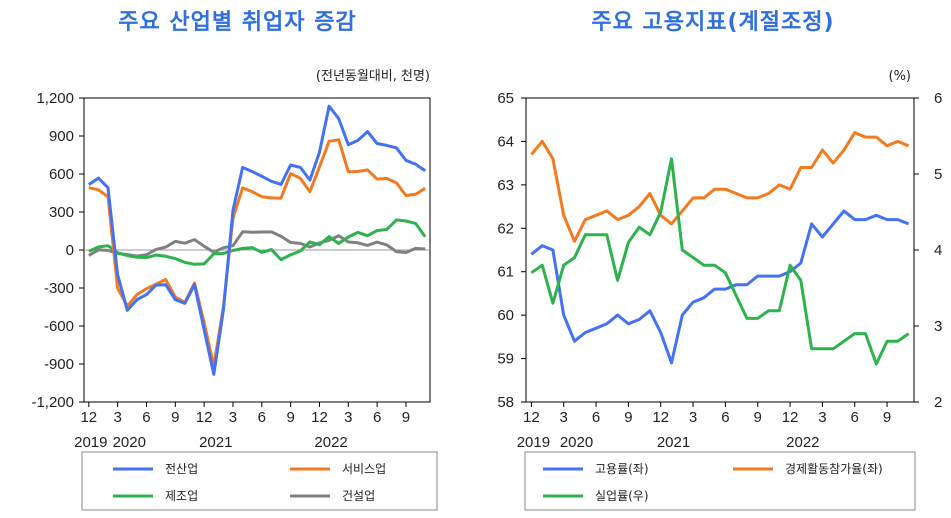  What do you see at coordinates (713, 22) in the screenshot?
I see `chart-title: 주요 고용지표(계절조정)` at bounding box center [713, 22].